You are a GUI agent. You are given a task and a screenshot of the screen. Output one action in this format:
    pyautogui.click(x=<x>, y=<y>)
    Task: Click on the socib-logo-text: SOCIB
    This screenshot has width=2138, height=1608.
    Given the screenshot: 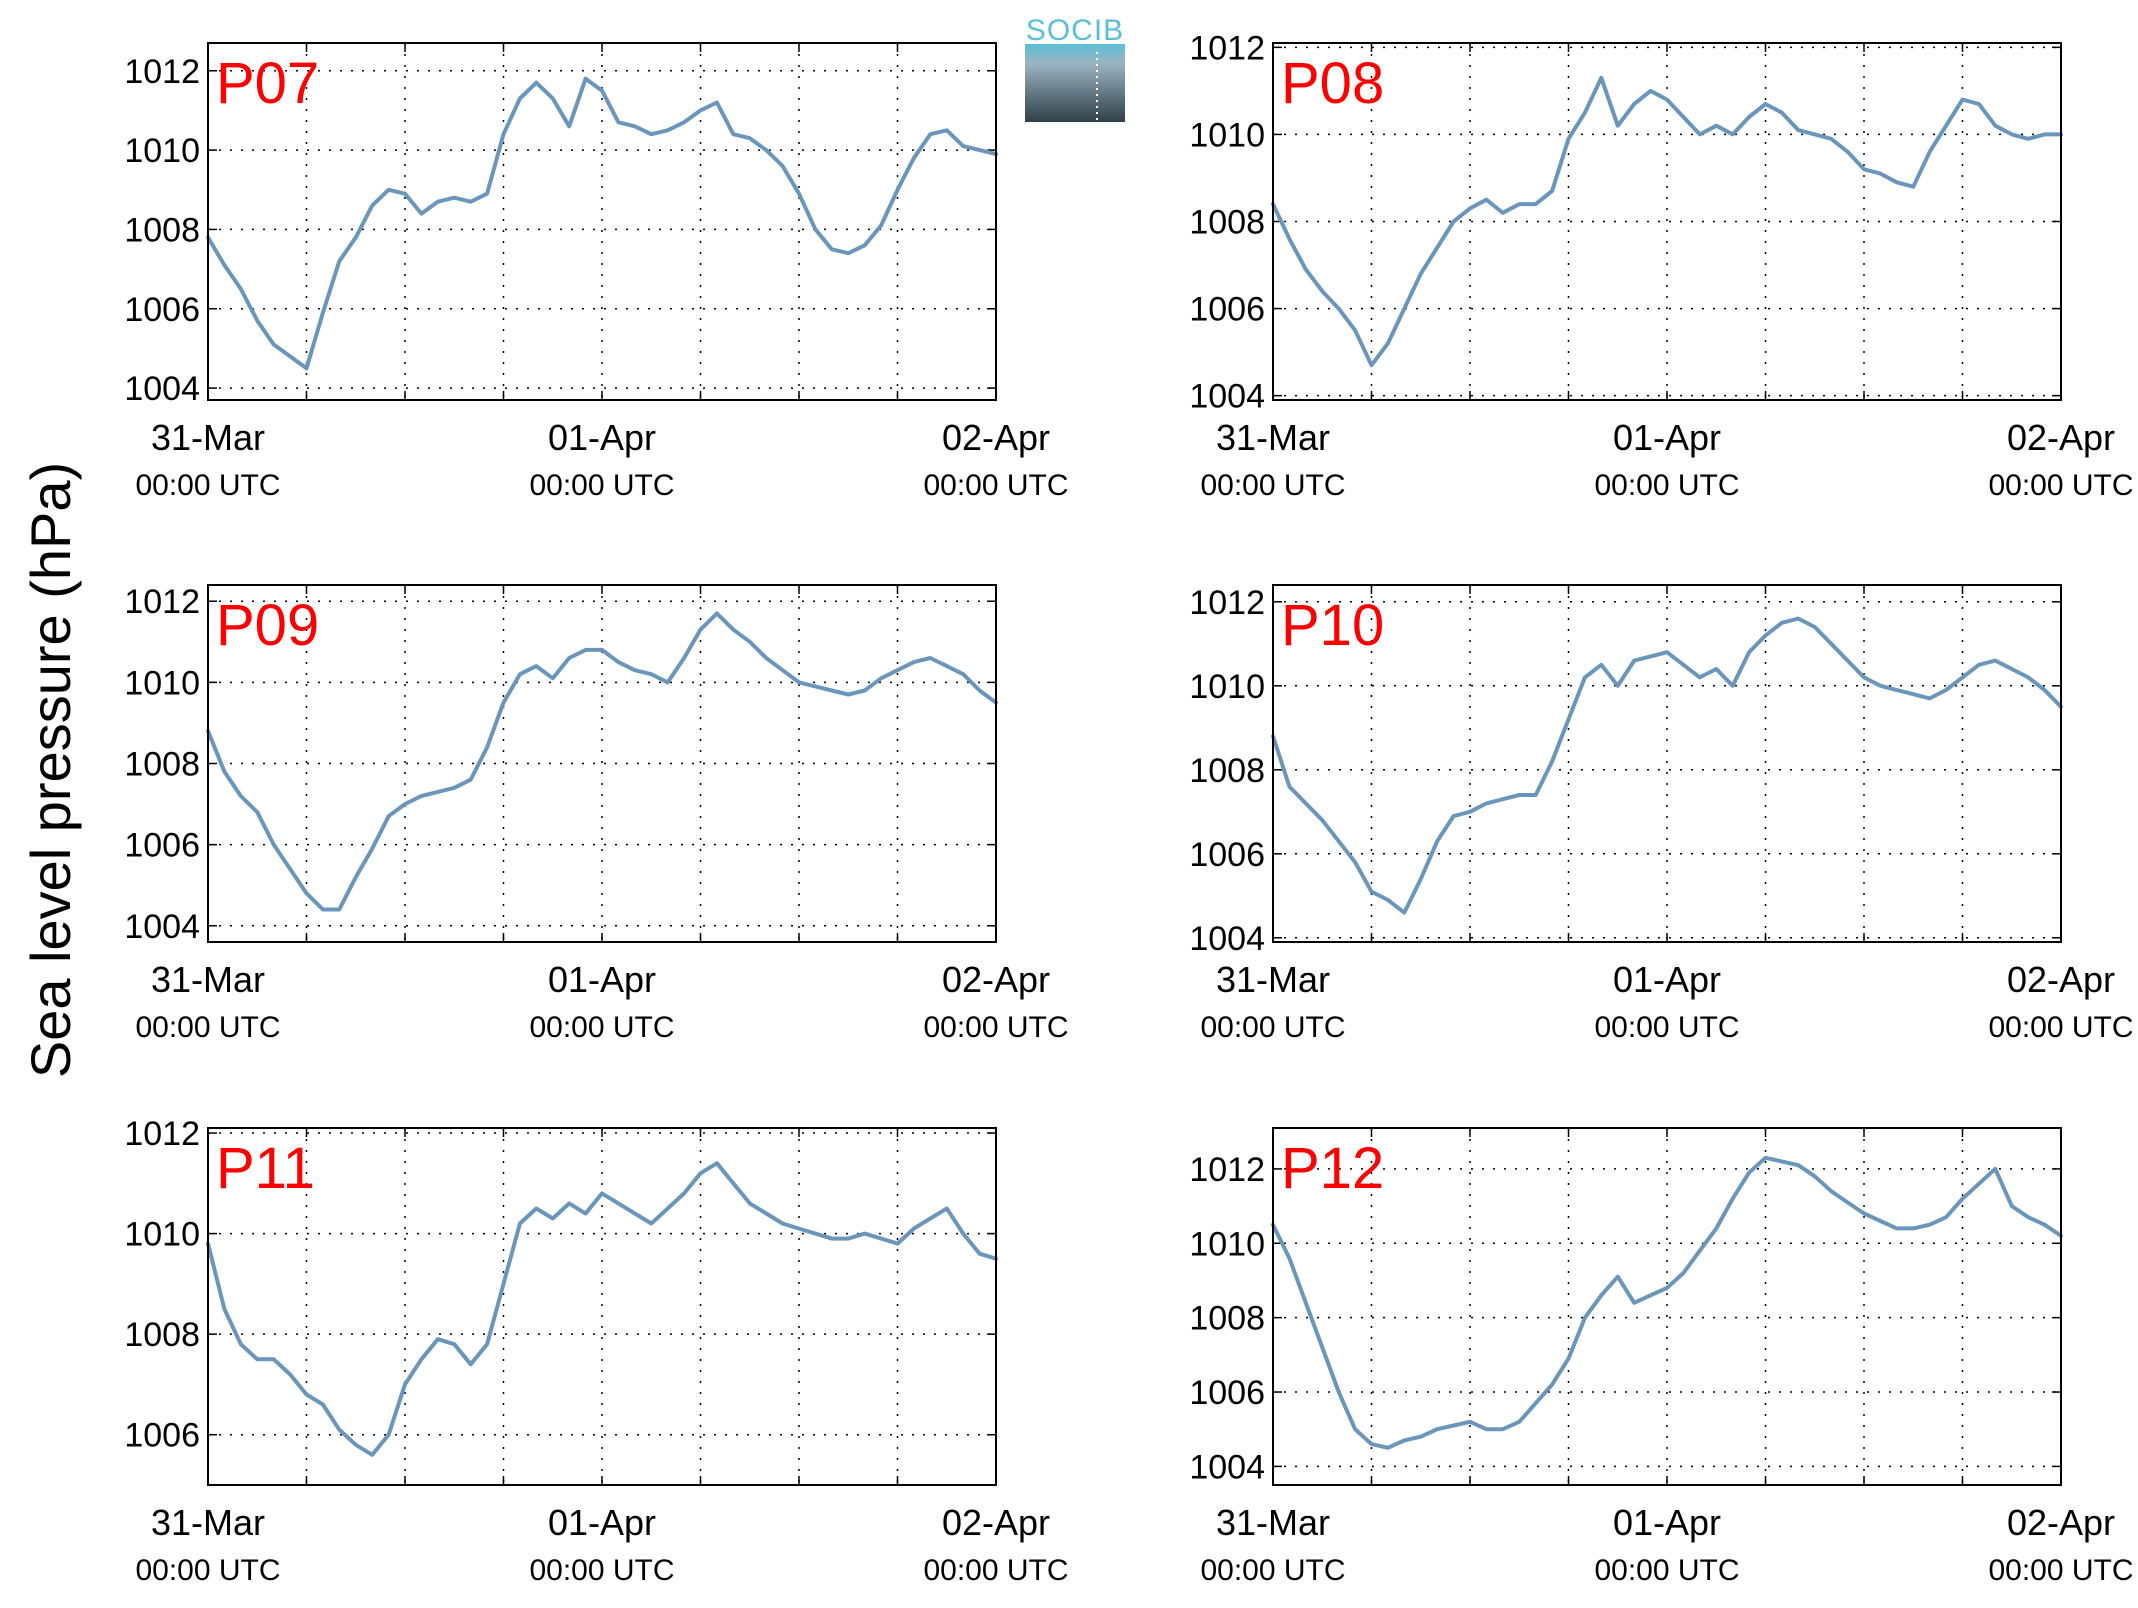 What is the action you would take?
    pyautogui.click(x=1075, y=30)
    